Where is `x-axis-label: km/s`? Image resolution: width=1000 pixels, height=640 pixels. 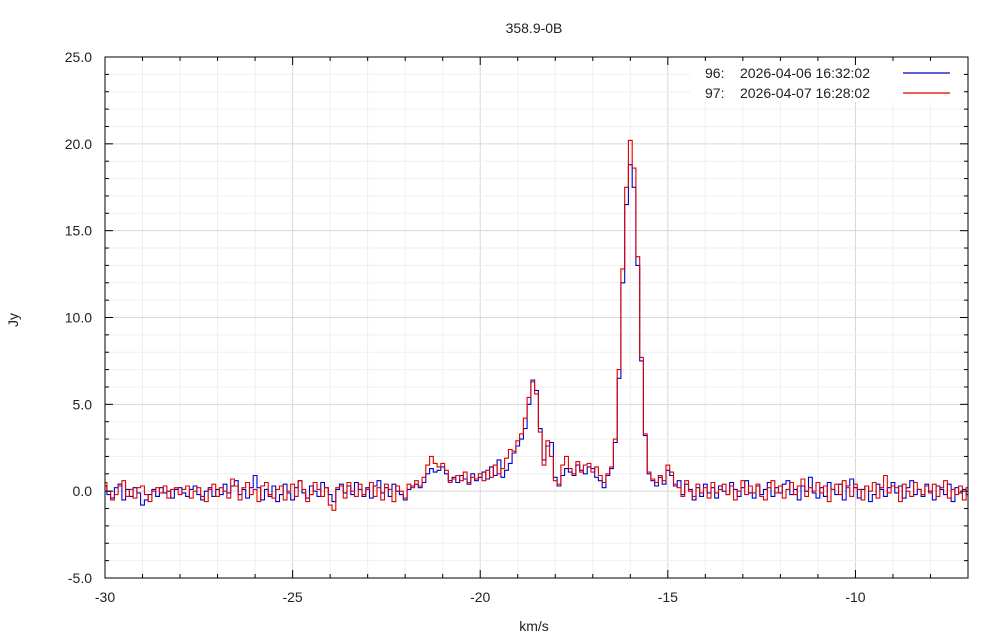
x-axis-label: km/s is located at coordinates (534, 626).